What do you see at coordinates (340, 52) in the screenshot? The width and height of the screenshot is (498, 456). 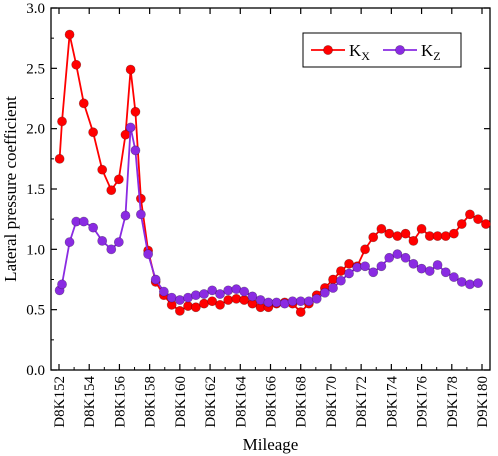 I see `legend-item-kx: KX` at bounding box center [340, 52].